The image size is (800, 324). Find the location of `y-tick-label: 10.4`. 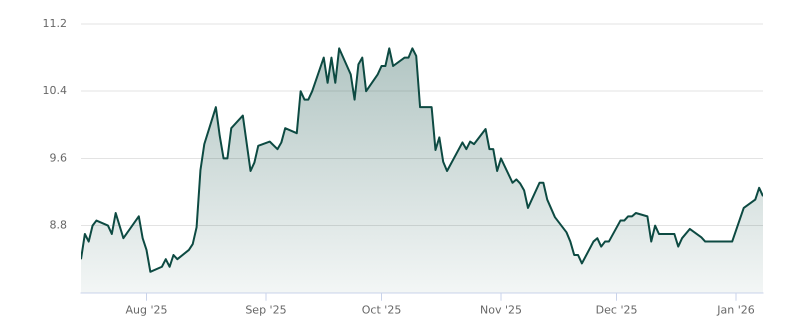

y-tick-label: 10.4 is located at coordinates (54, 91).